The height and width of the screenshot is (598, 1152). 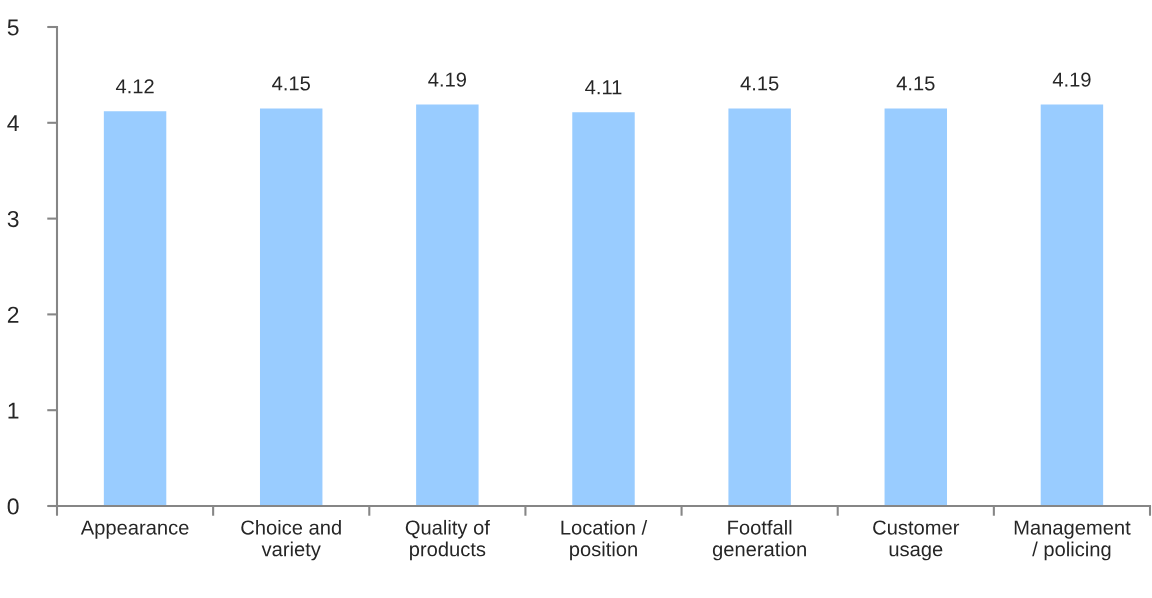 What do you see at coordinates (916, 540) in the screenshot?
I see `x-tick-label: Customer usage` at bounding box center [916, 540].